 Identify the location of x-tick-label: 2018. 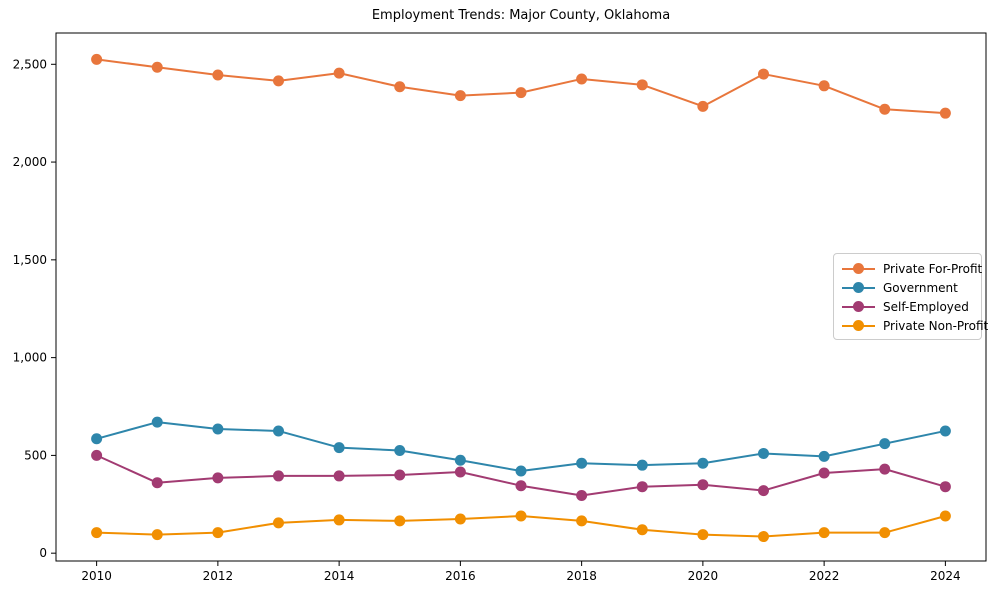
(581, 576).